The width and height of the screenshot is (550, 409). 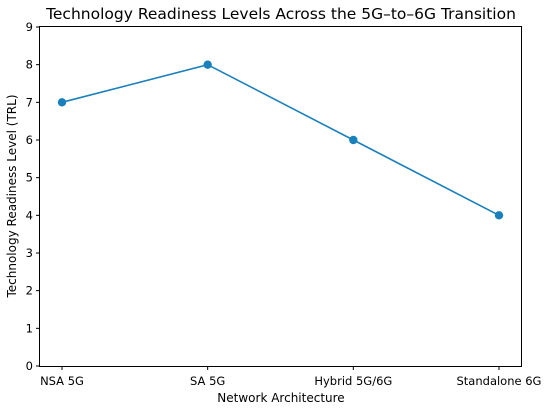 I want to click on y-tick-label: 0, so click(x=29, y=366).